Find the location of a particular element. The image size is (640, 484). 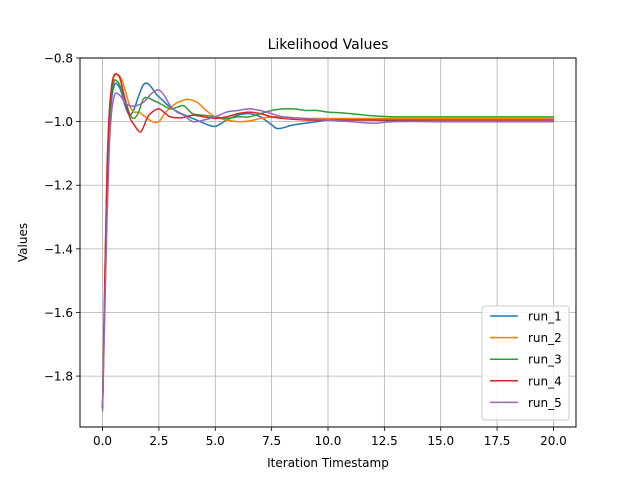

legend: run_1 run_2 run_3 run_4 run_5 is located at coordinates (525, 363).